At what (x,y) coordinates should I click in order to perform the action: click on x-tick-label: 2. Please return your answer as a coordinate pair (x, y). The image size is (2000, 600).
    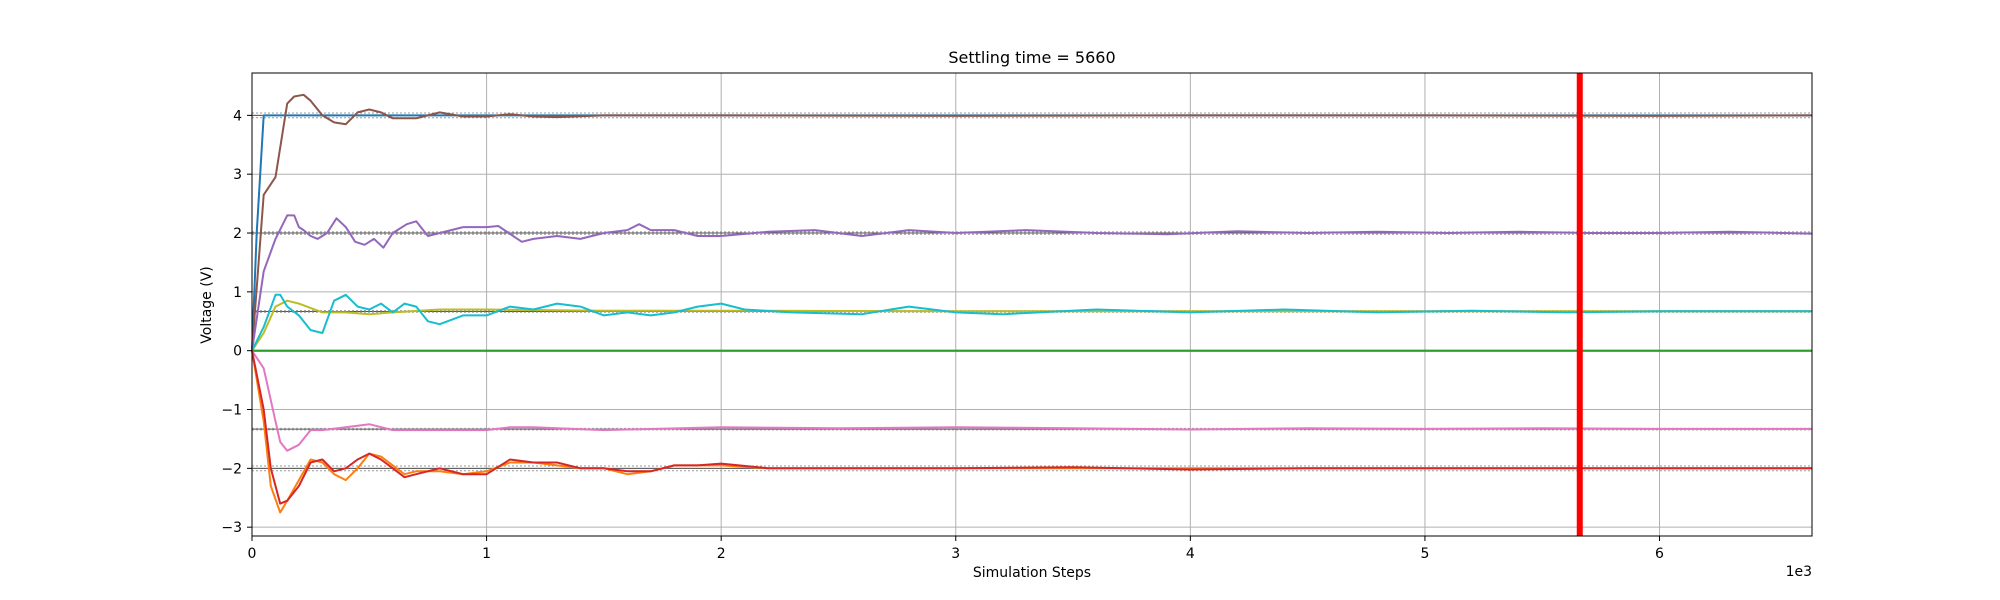
    Looking at the image, I should click on (721, 554).